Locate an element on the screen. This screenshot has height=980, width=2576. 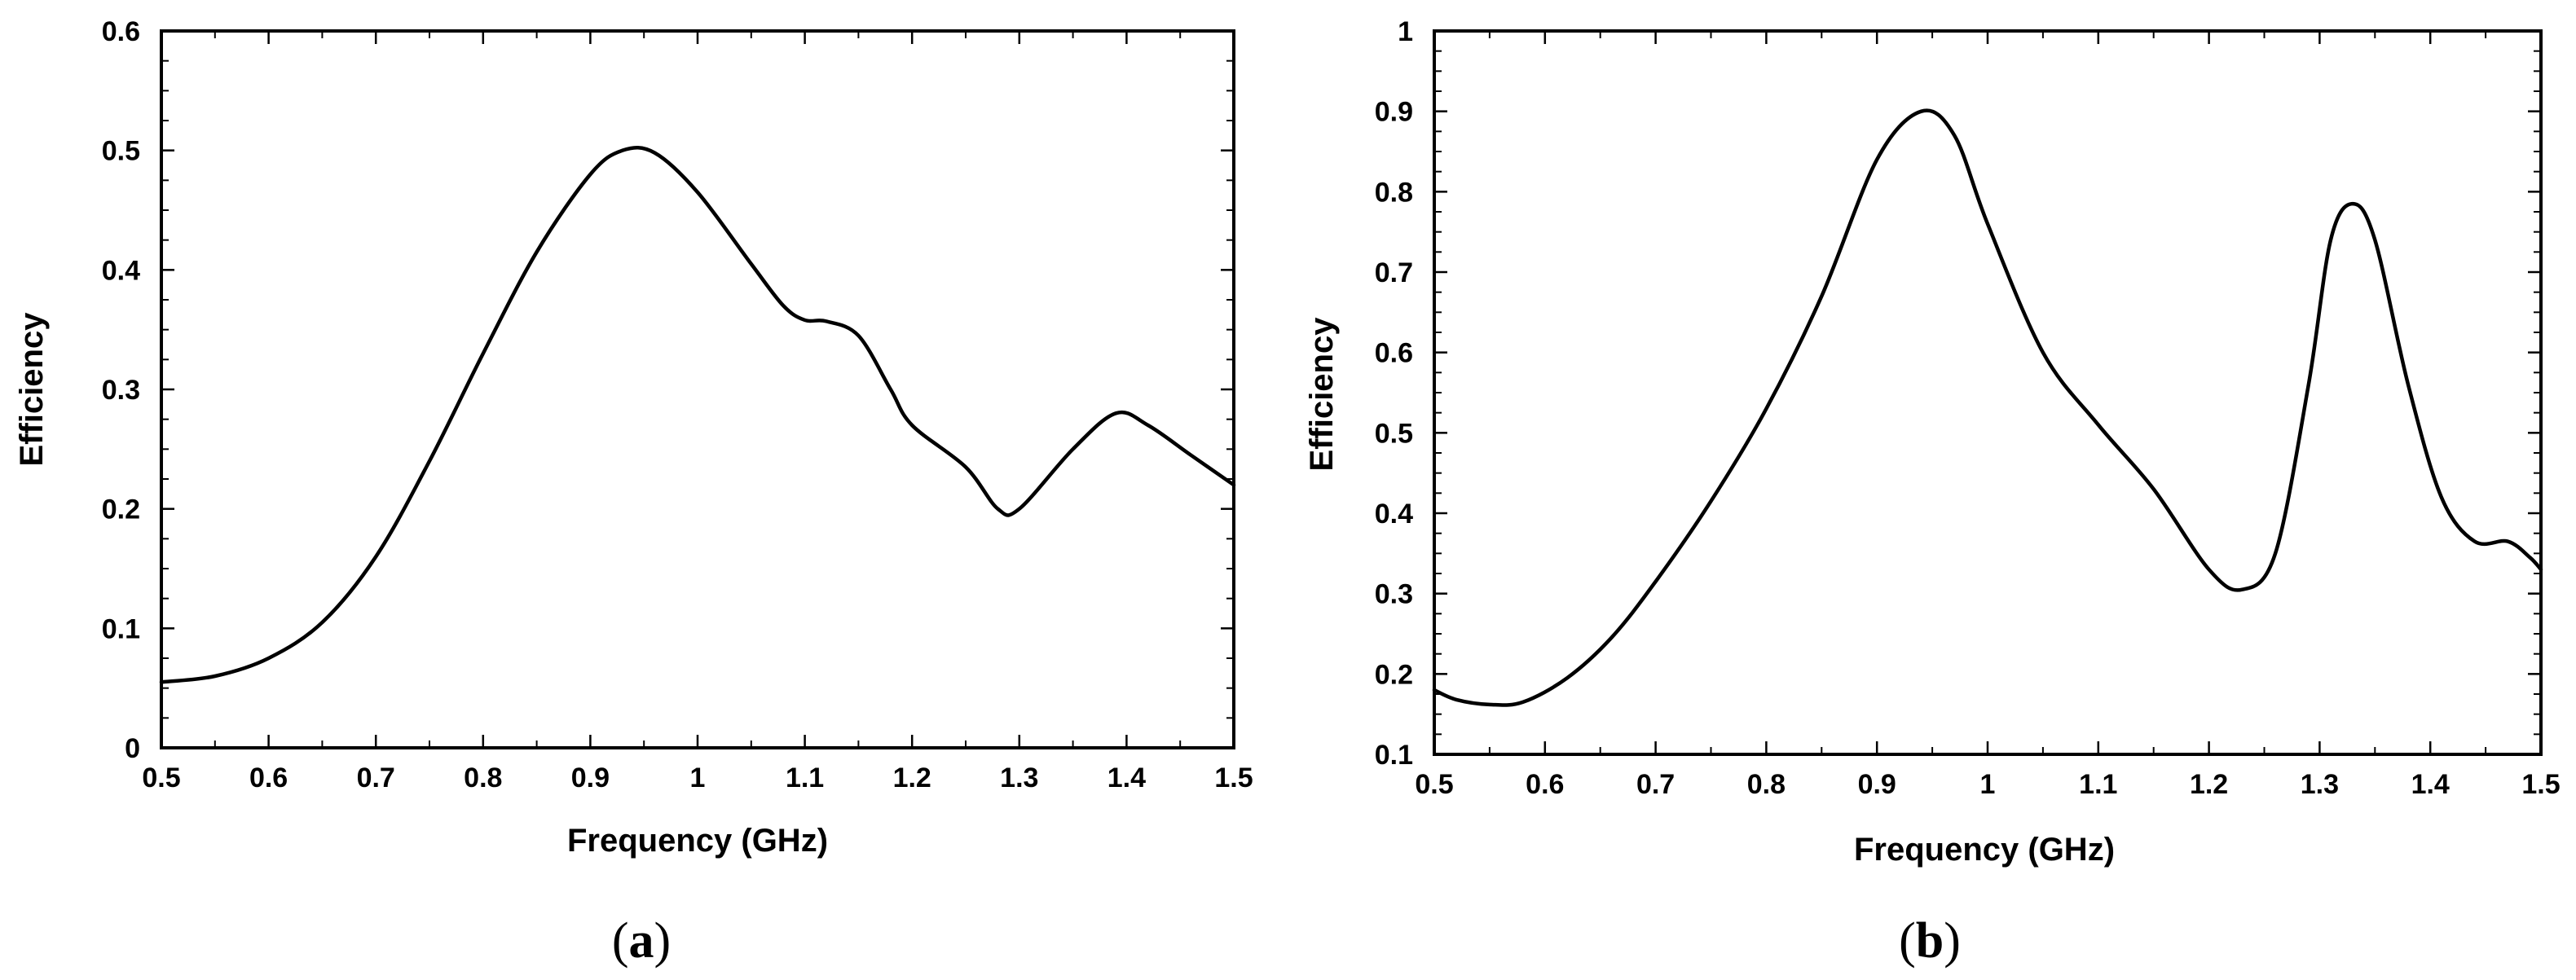
y-tick-label: 0 is located at coordinates (132, 748).